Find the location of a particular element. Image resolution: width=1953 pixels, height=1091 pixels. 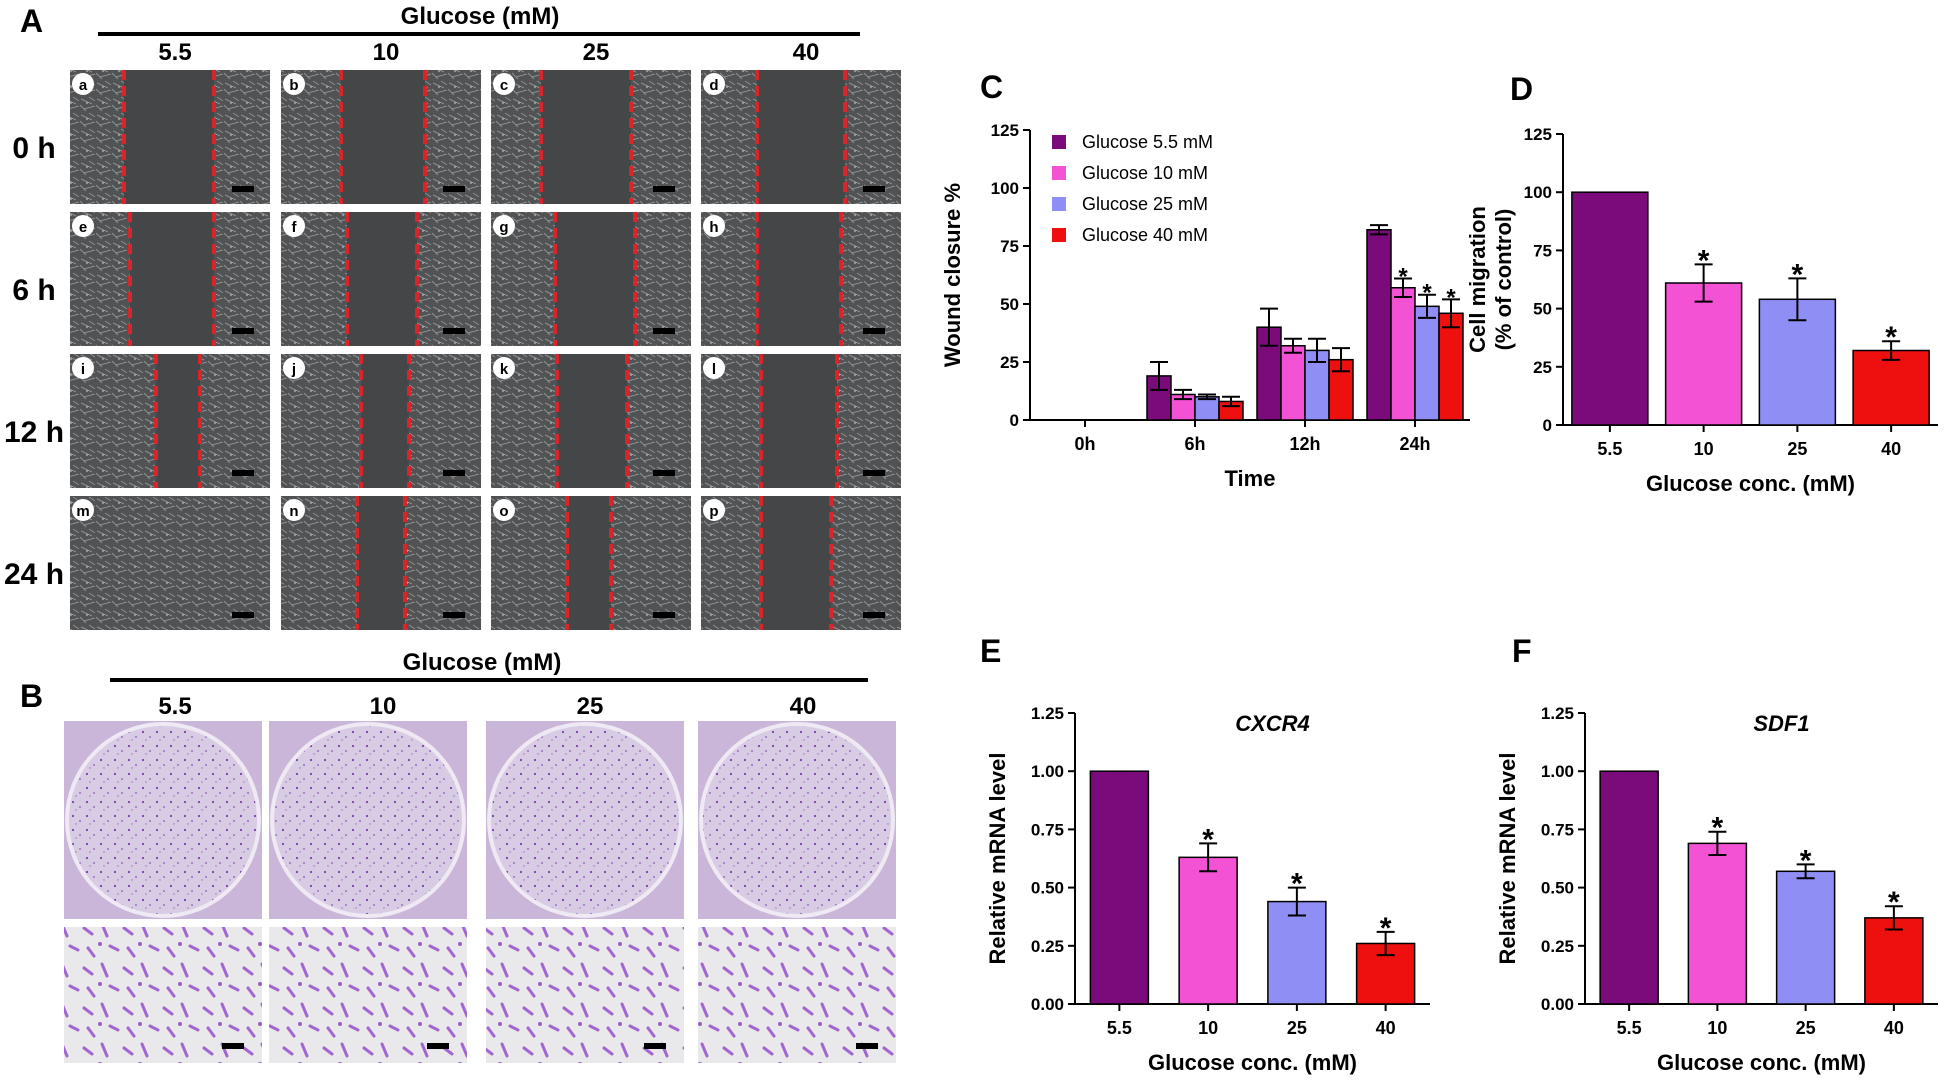

tile-label: k is located at coordinates (504, 369).